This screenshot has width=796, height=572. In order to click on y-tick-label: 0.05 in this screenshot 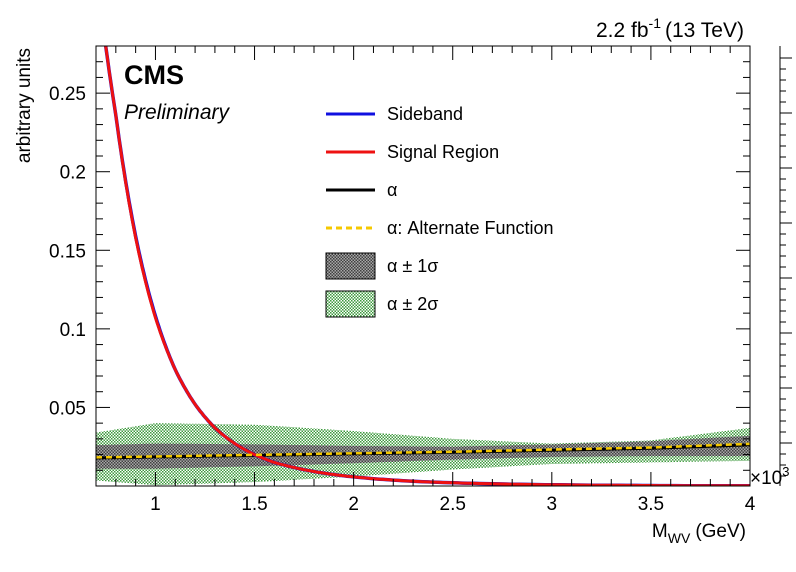, I will do `click(67, 408)`.